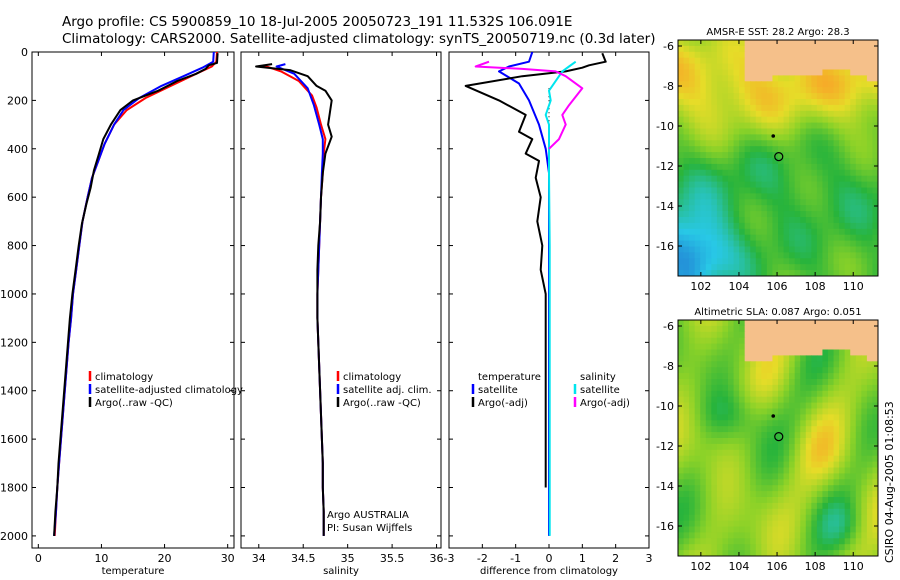 The image size is (900, 580). Describe the element at coordinates (777, 312) in the screenshot. I see `map-title: Altimetric SLA: 0.087 Argo: 0.051` at that location.